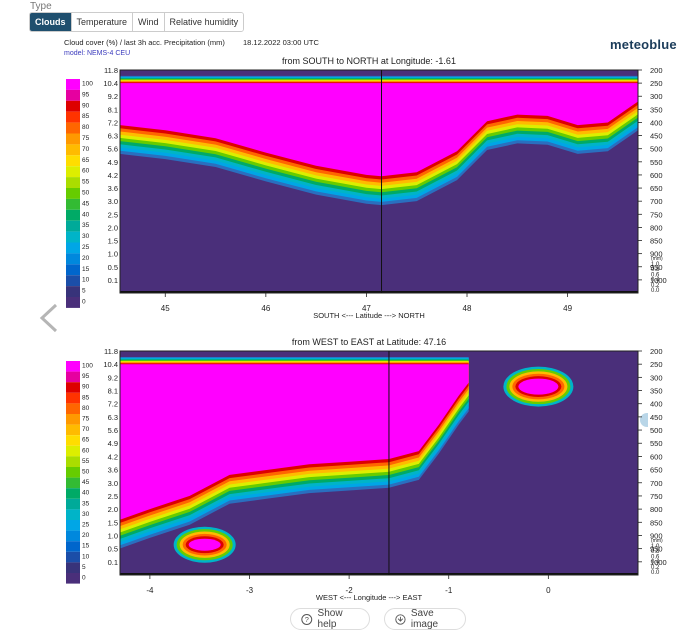  What do you see at coordinates (51, 22) in the screenshot?
I see `tab-clouds: Clouds` at bounding box center [51, 22].